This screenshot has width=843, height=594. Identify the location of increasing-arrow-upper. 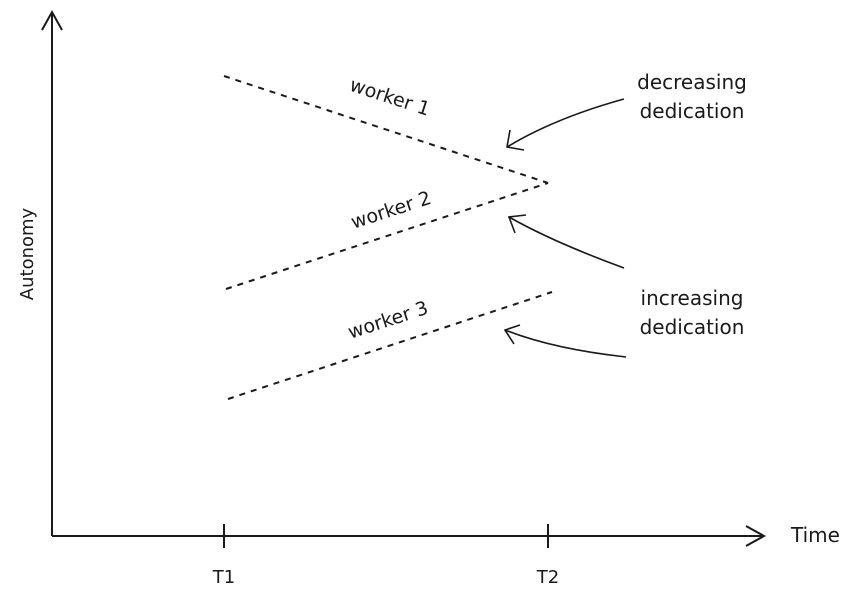
(566, 241).